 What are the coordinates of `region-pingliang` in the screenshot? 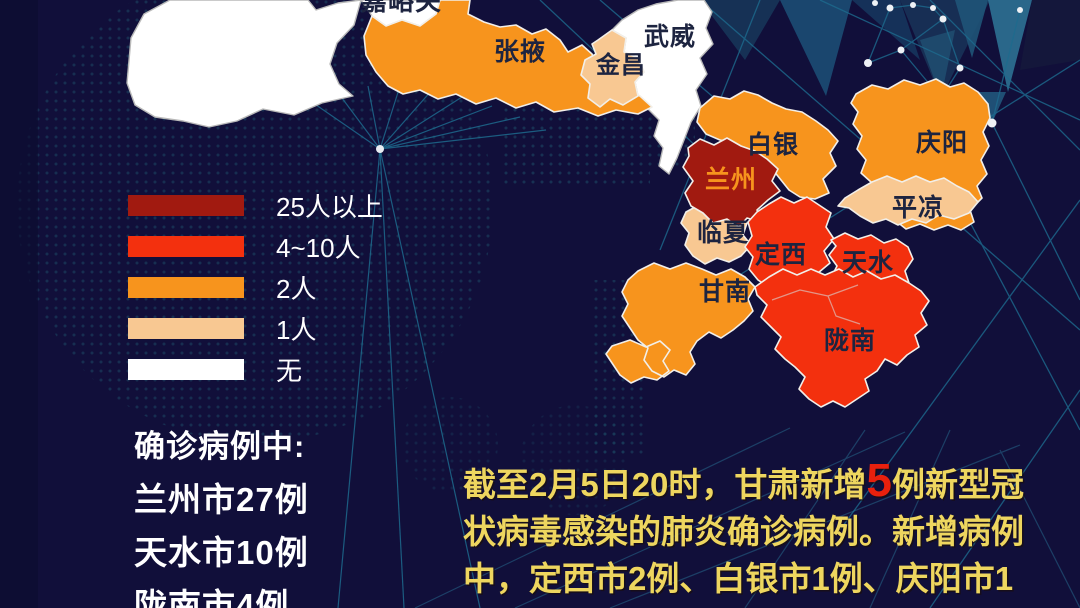 It's located at (908, 200).